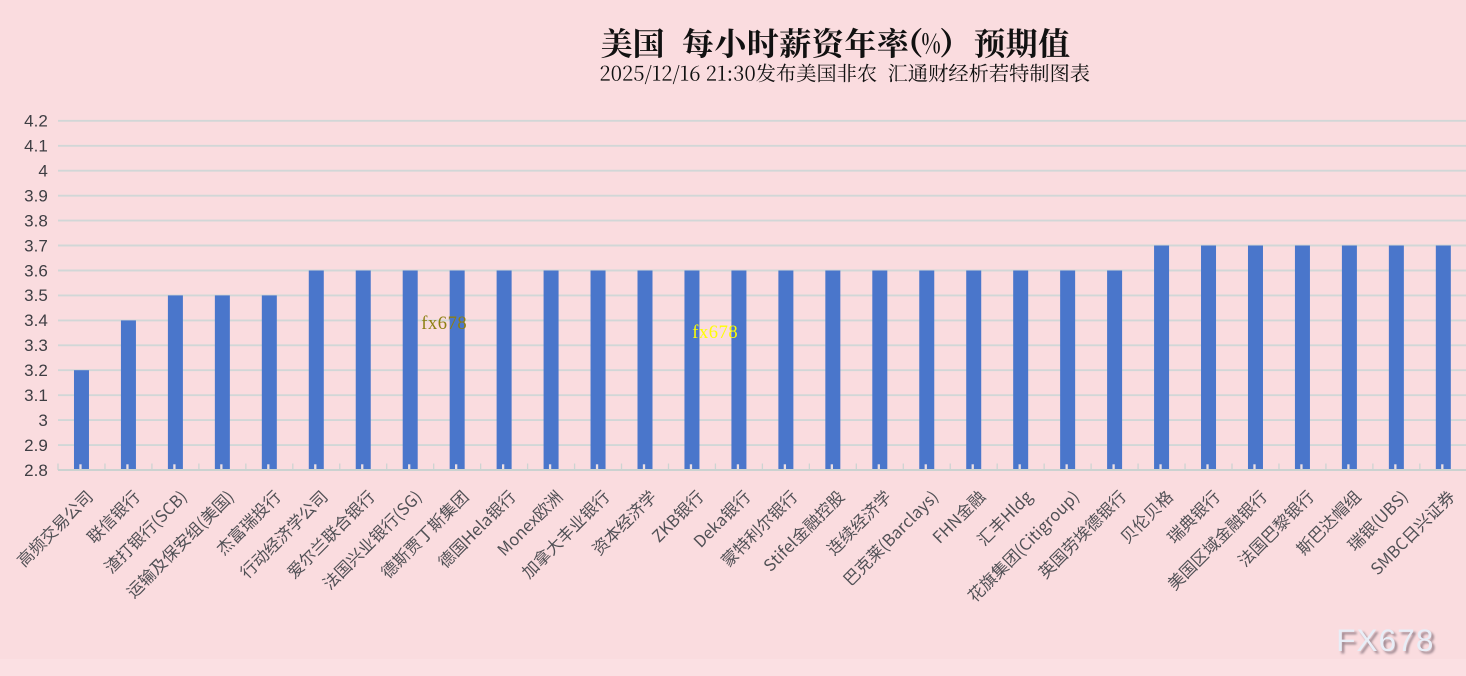  I want to click on svg-text: 3.1, so click(36, 395).